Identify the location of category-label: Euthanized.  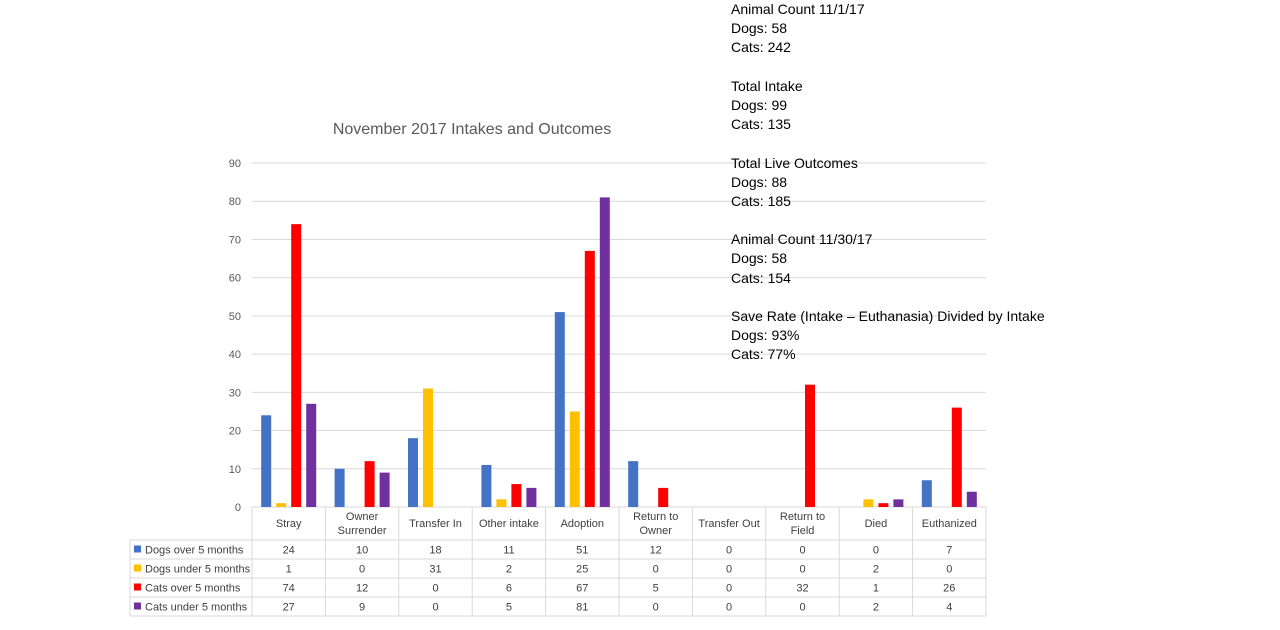
(949, 524).